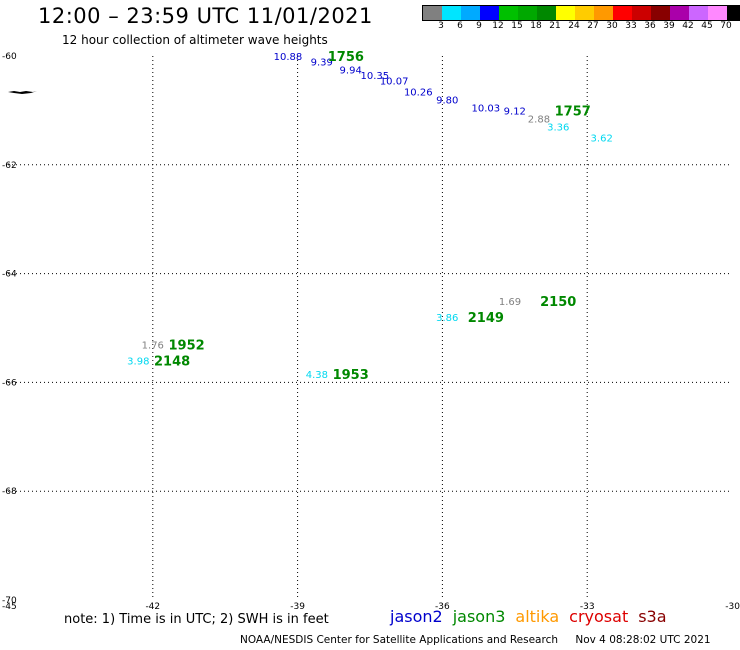 The width and height of the screenshot is (740, 650). Describe the element at coordinates (441, 26) in the screenshot. I see `legend-label: 3` at that location.